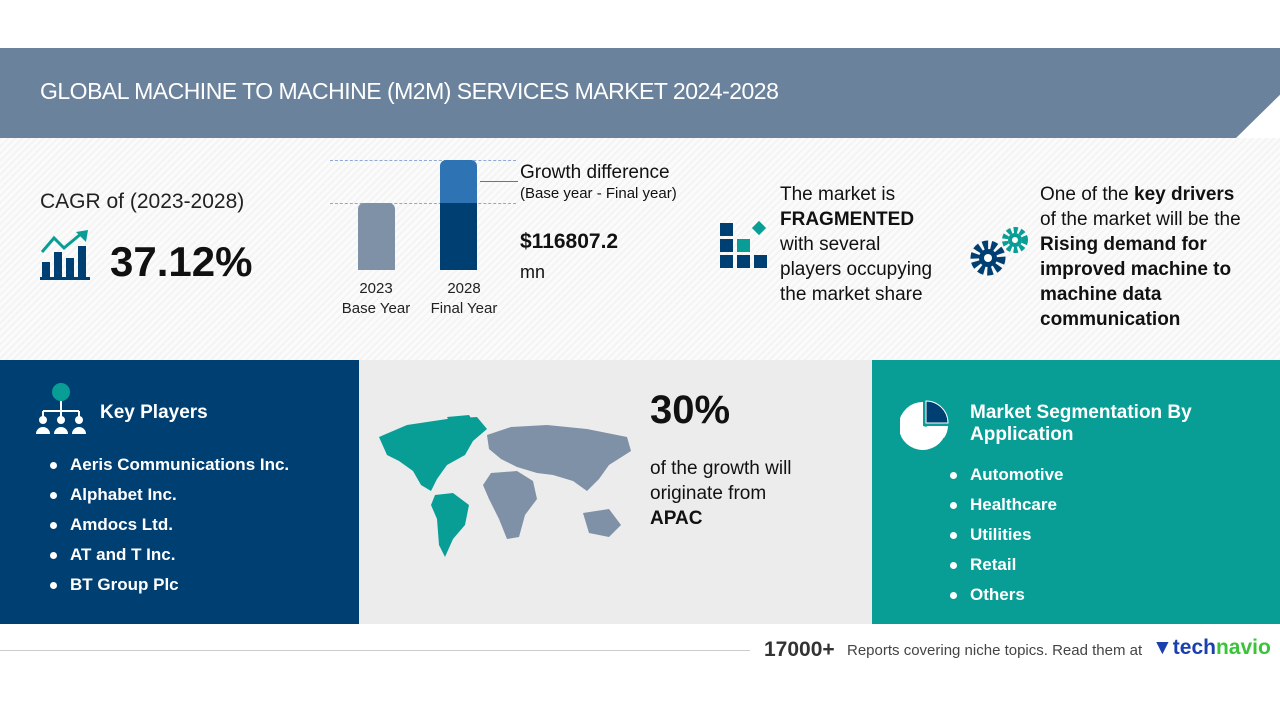 The image size is (1280, 720). I want to click on segmentation-title: Market Segmentation By Application, so click(1081, 423).